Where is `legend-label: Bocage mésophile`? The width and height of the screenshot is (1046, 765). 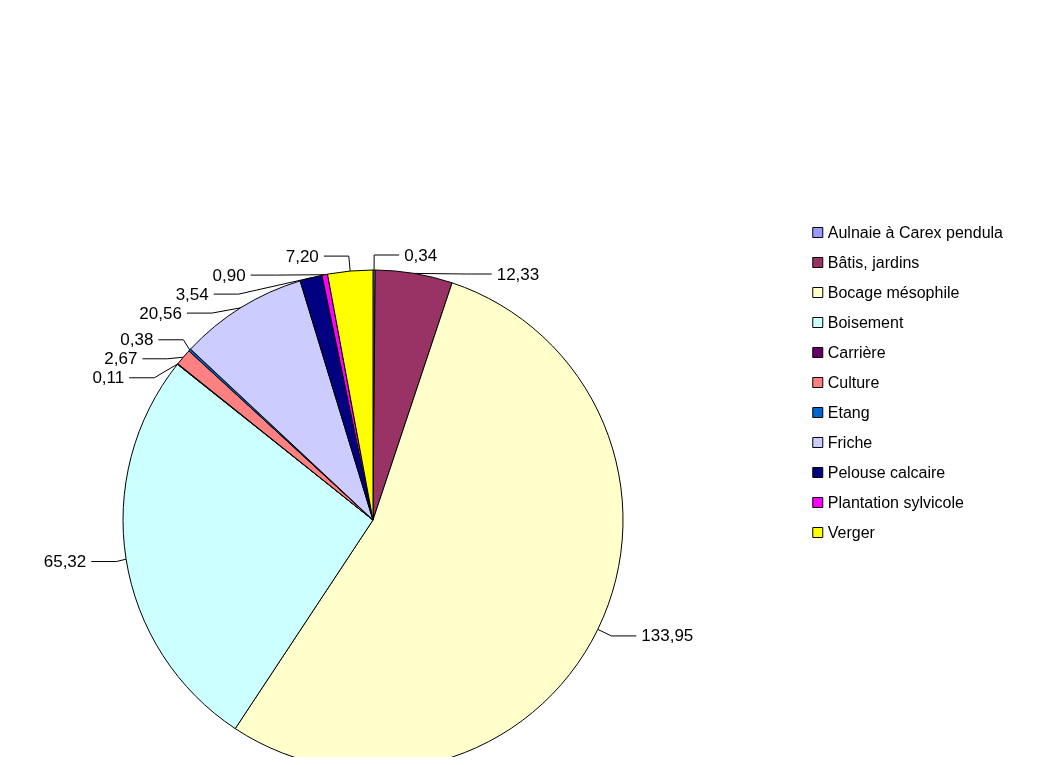 legend-label: Bocage mésophile is located at coordinates (893, 292).